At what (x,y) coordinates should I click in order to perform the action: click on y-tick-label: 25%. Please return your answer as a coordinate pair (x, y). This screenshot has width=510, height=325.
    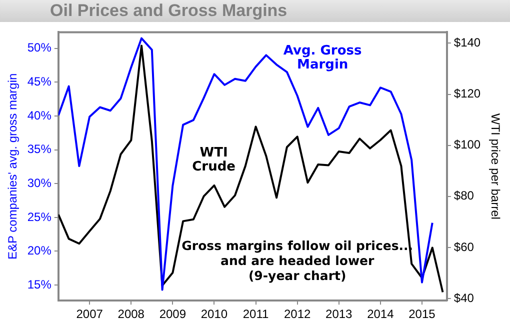
    Looking at the image, I should click on (39, 217).